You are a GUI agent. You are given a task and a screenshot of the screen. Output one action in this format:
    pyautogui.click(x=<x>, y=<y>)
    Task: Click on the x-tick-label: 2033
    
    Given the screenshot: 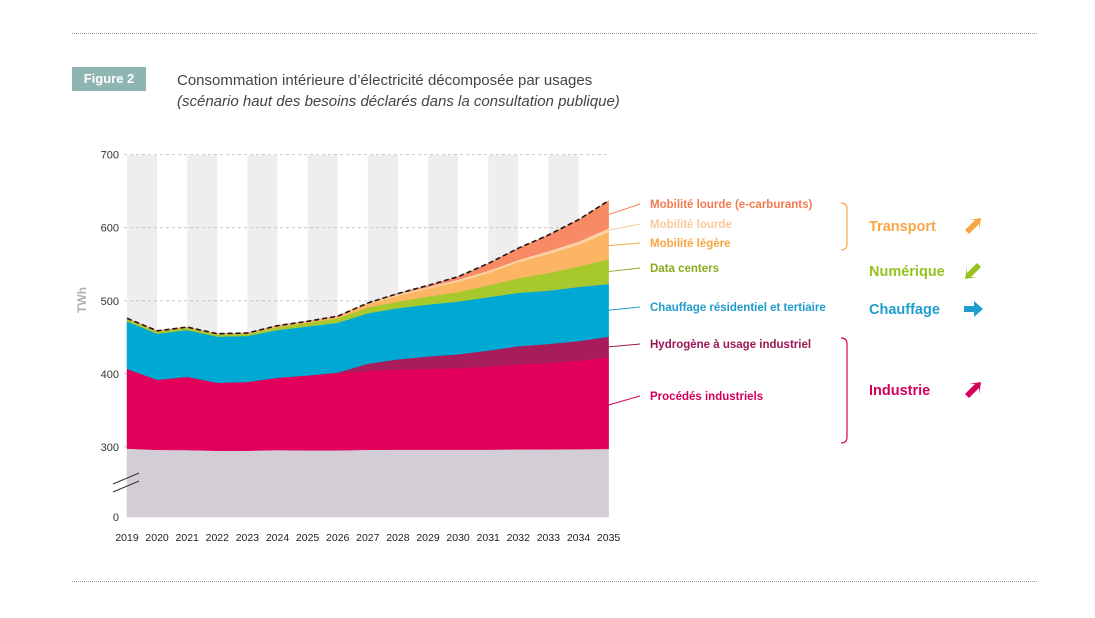 What is the action you would take?
    pyautogui.click(x=549, y=538)
    